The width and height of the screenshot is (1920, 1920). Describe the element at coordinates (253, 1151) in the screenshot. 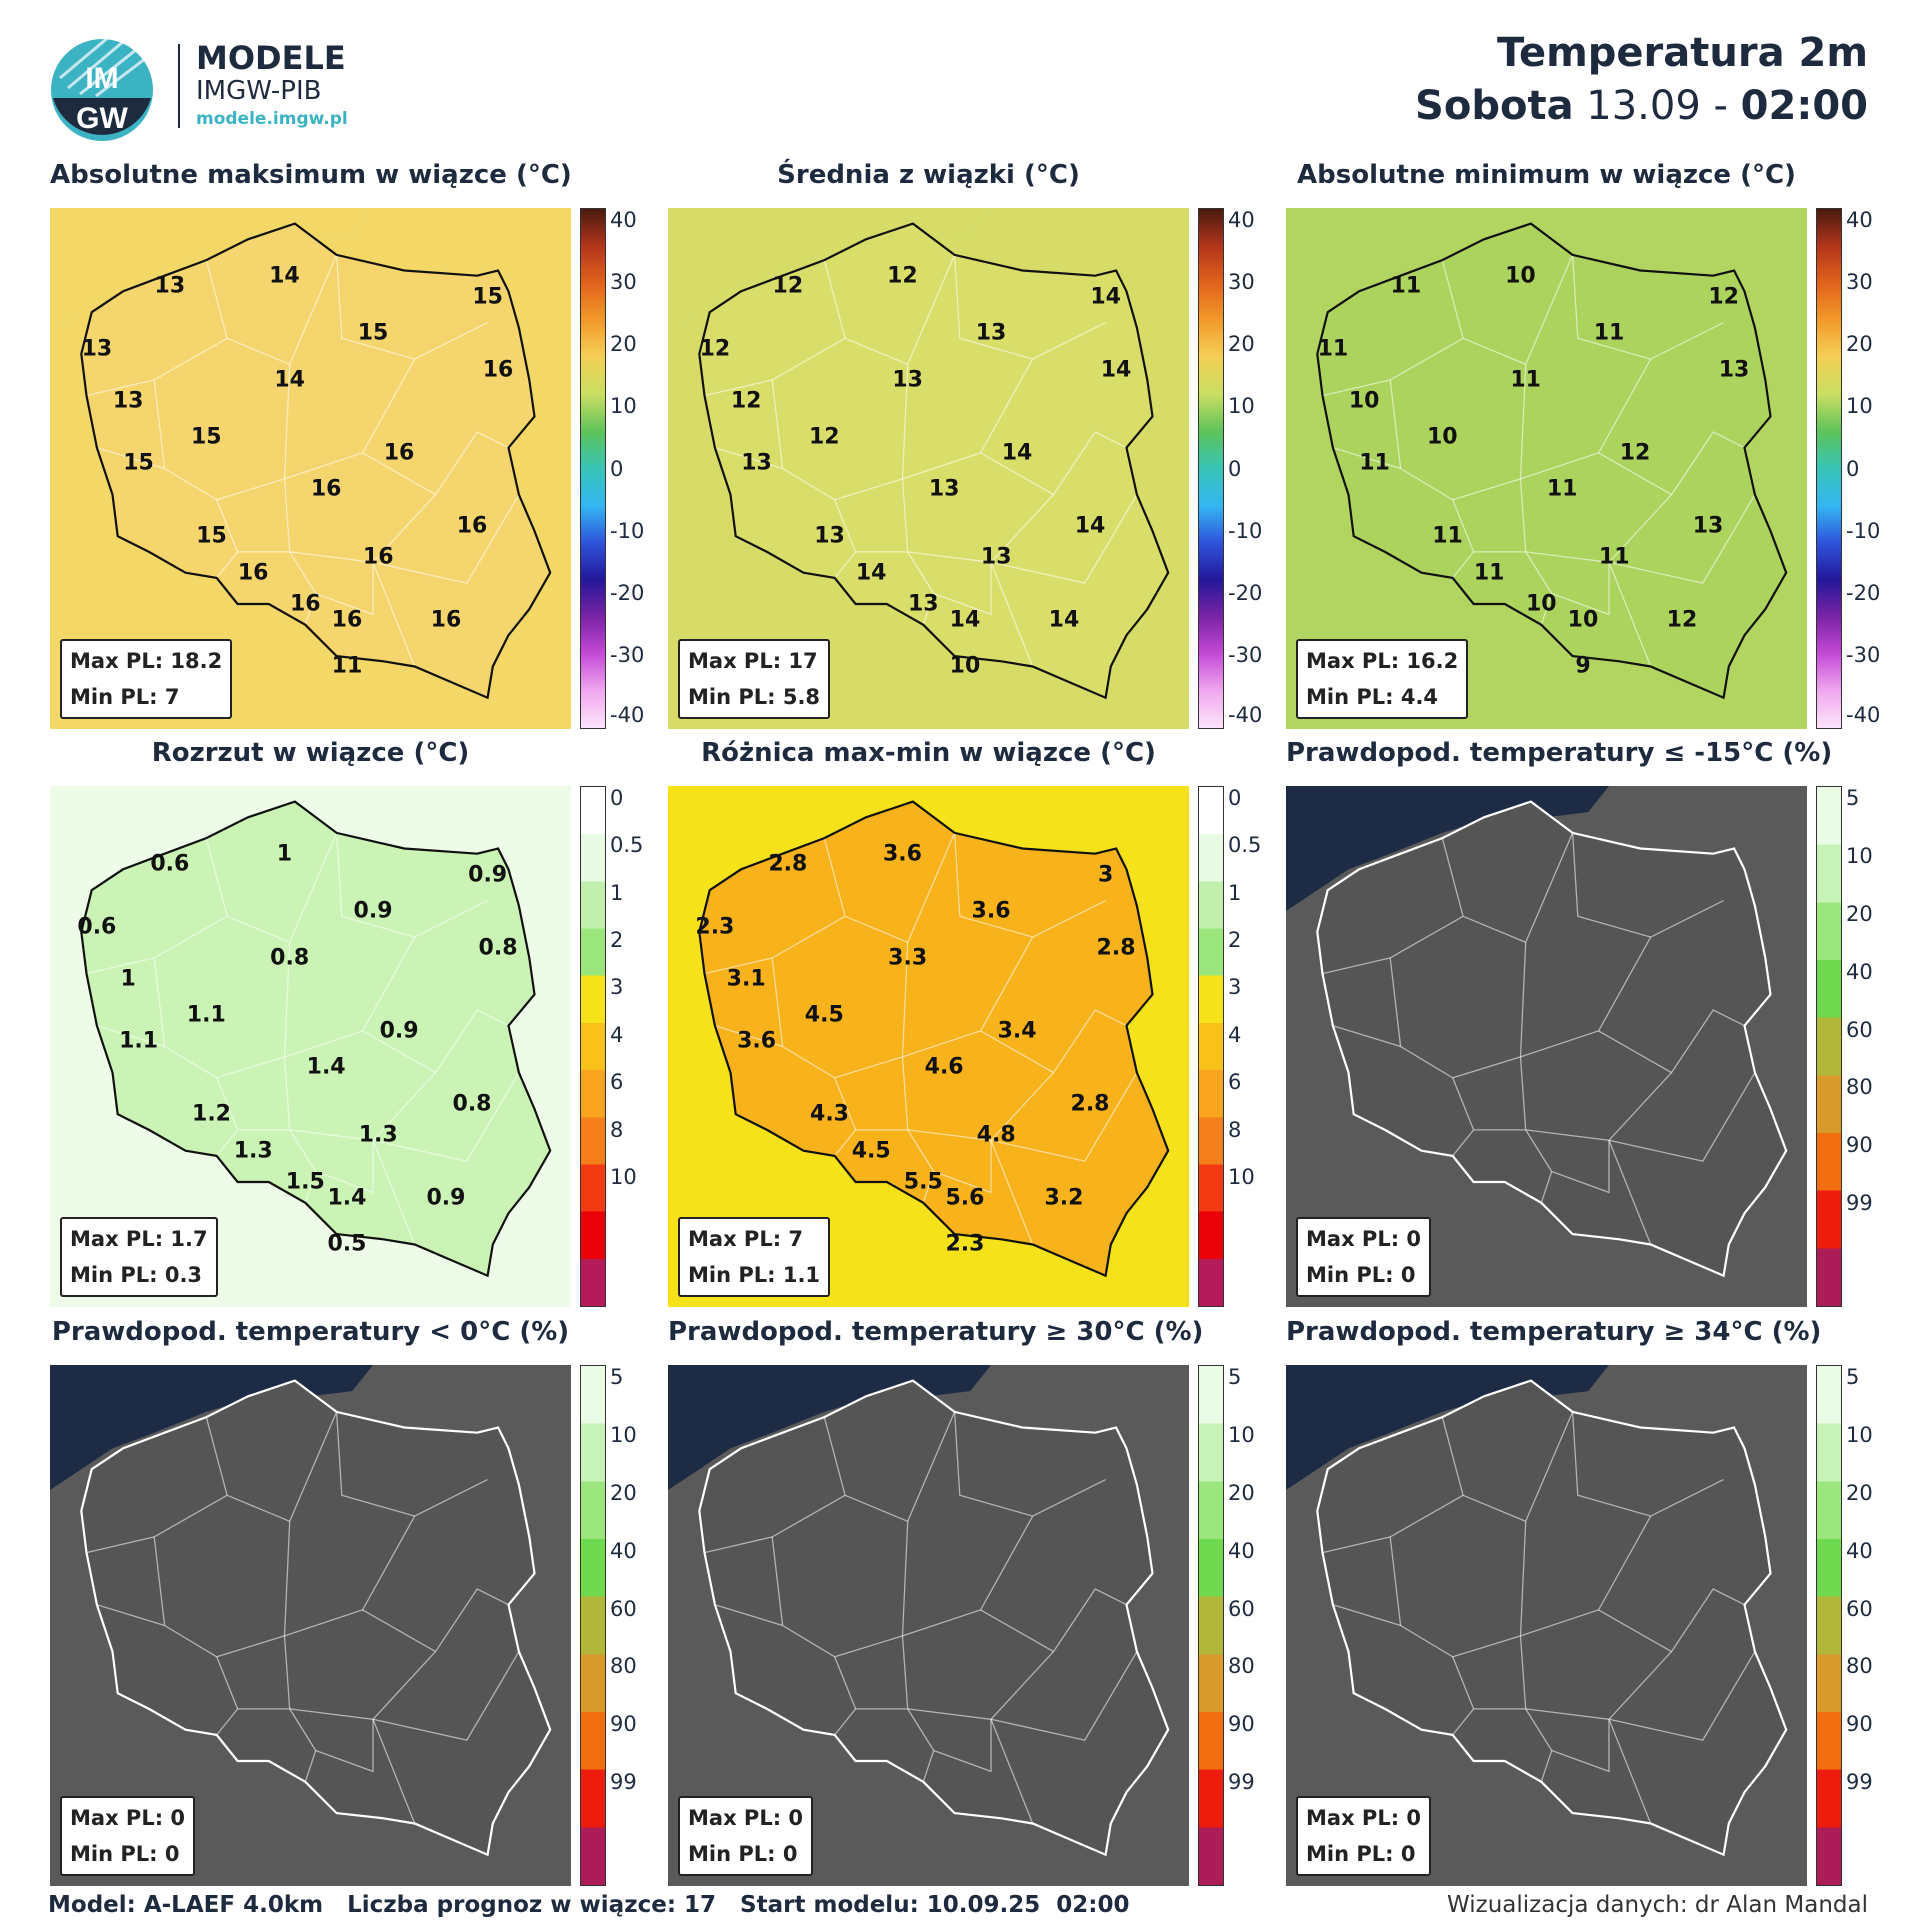

I see `map-value-label: 1.3` at that location.